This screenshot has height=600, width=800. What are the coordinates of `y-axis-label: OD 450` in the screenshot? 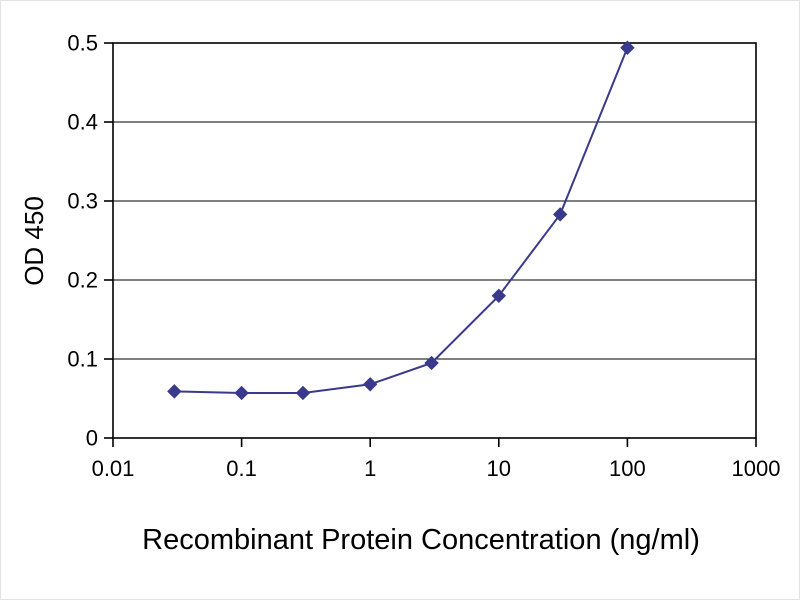 It's located at (34, 241).